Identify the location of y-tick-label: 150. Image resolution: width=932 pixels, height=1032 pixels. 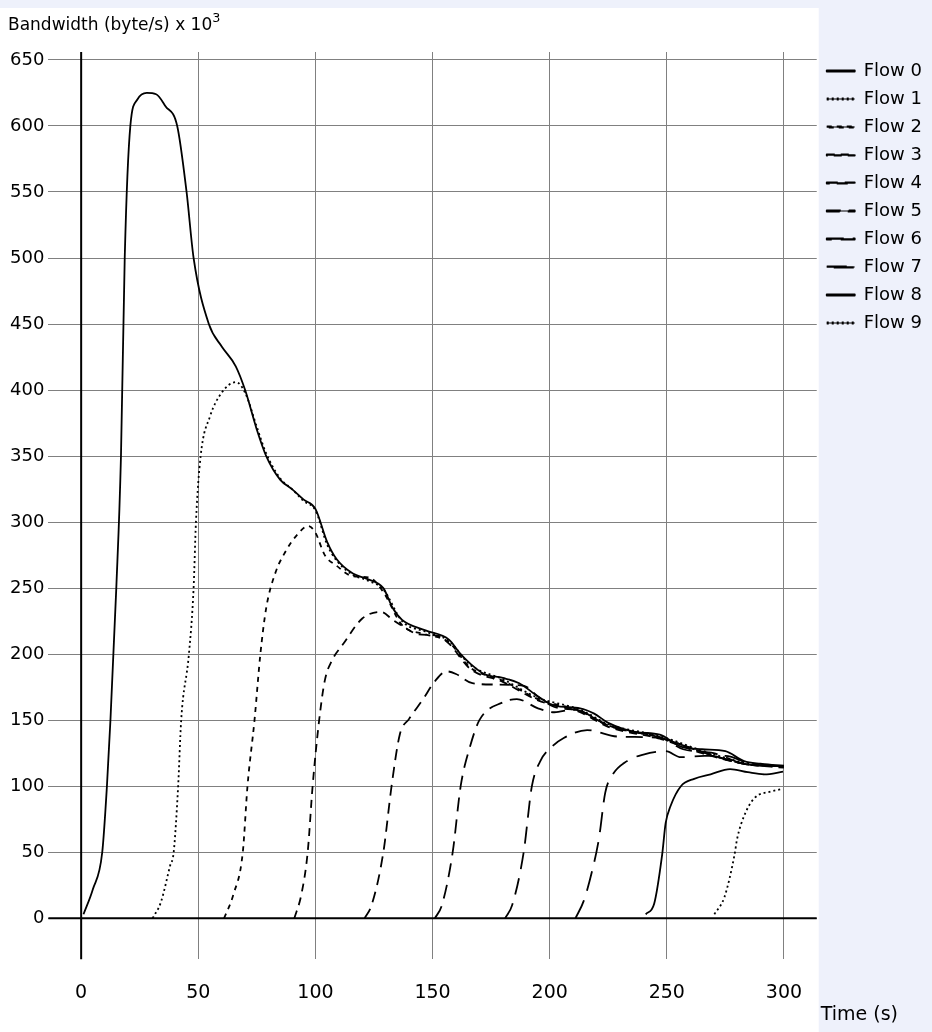
(27, 718).